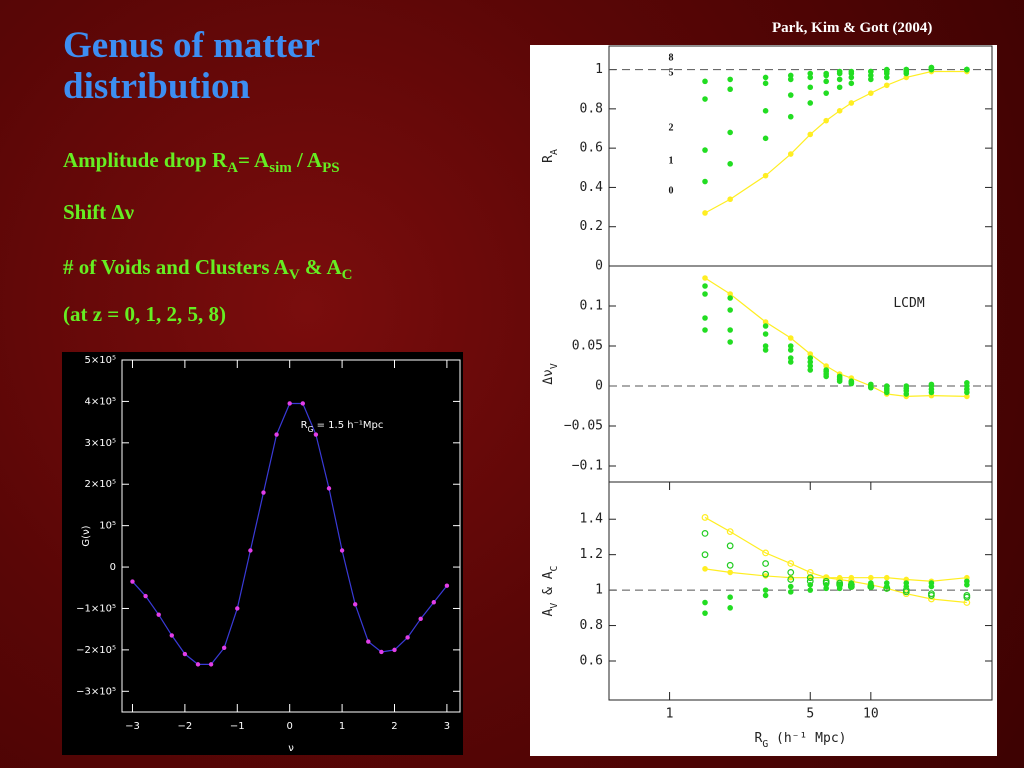 The height and width of the screenshot is (768, 1024). Describe the element at coordinates (592, 519) in the screenshot. I see `y-tick-label: 1.4` at that location.